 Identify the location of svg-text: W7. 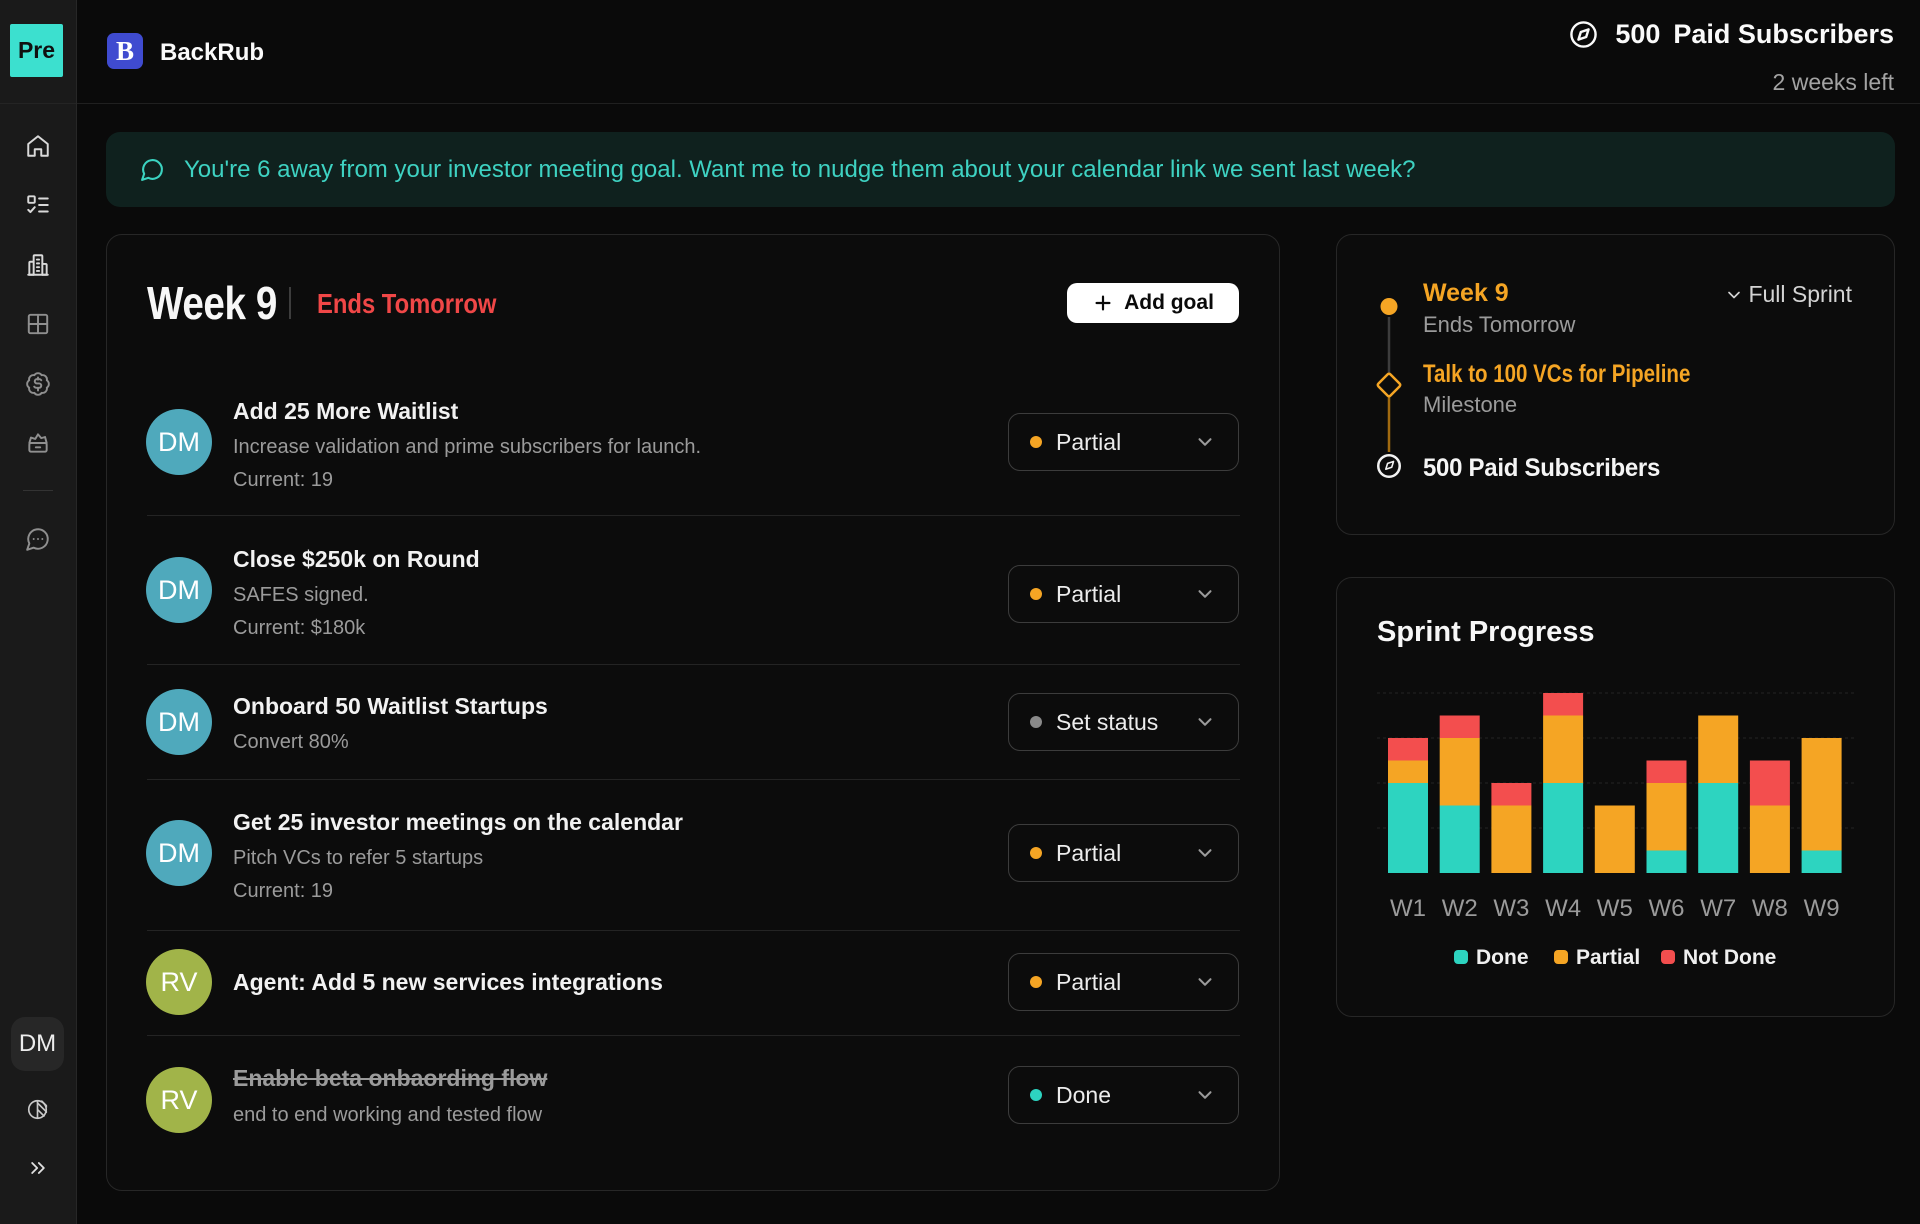
(1718, 908).